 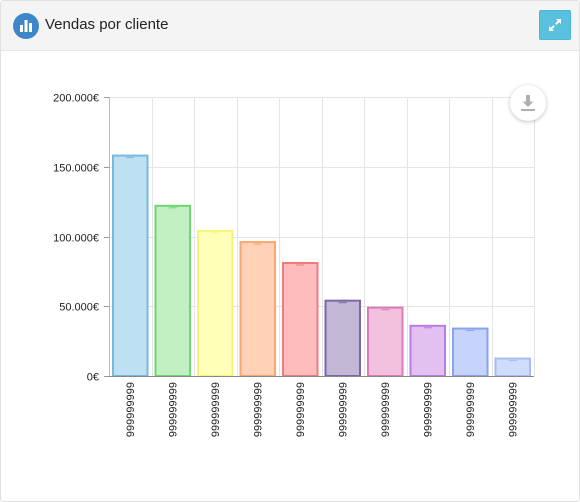 What do you see at coordinates (93, 378) in the screenshot?
I see `y-tick-label: 0€` at bounding box center [93, 378].